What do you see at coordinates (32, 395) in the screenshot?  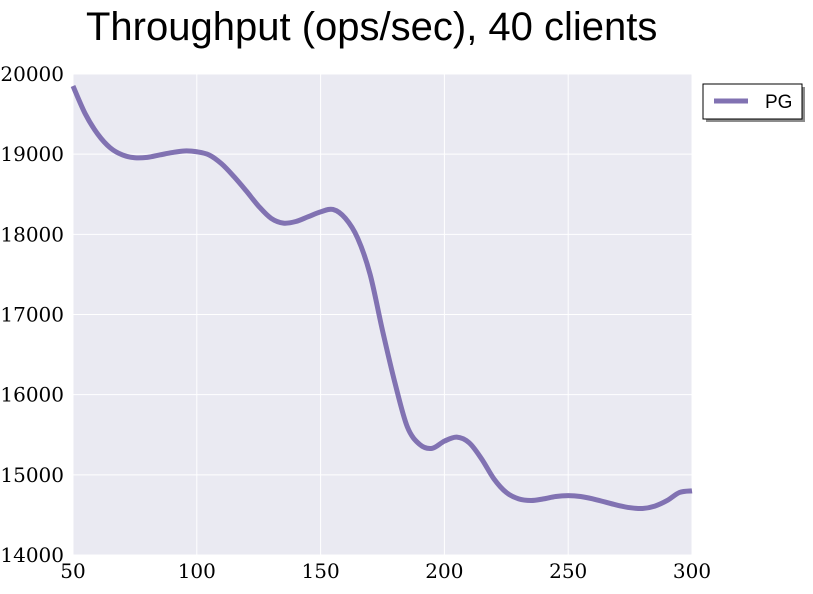 I see `y-tick-label: 16000` at bounding box center [32, 395].